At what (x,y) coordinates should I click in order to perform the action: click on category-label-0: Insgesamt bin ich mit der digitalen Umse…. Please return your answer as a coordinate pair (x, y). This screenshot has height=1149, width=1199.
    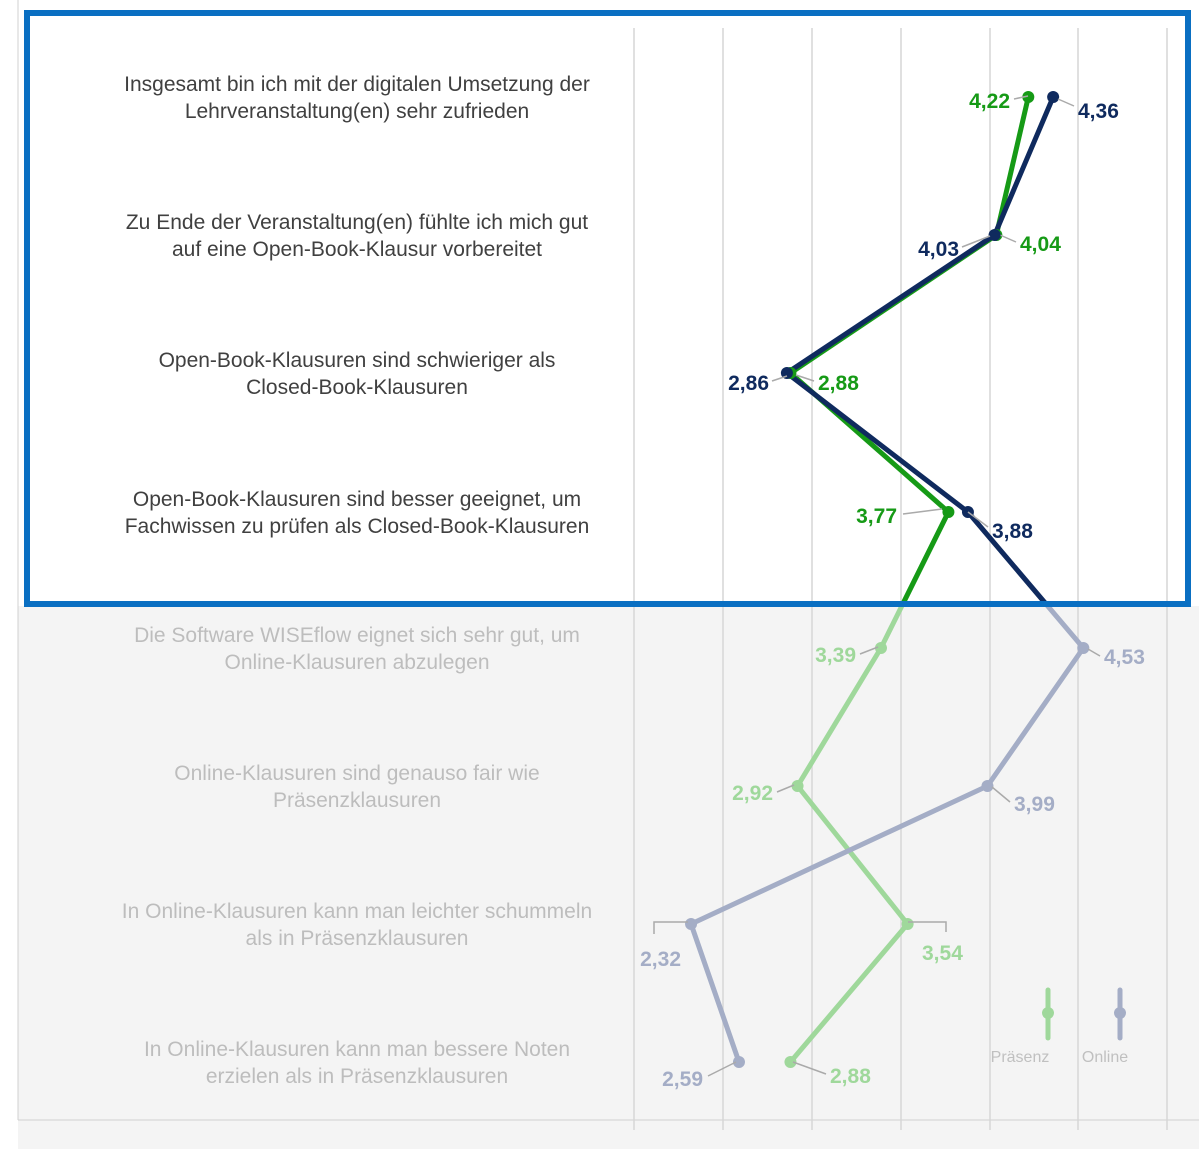
    Looking at the image, I should click on (357, 98).